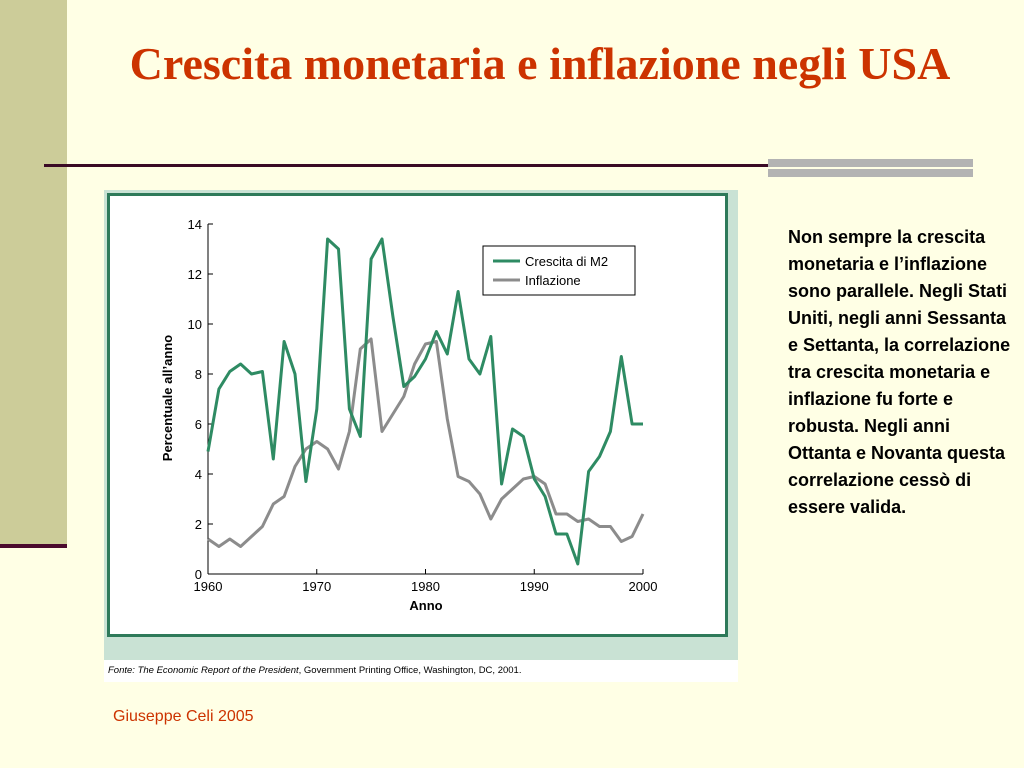 This screenshot has width=1024, height=768. I want to click on source-label: Fonte:, so click(121, 670).